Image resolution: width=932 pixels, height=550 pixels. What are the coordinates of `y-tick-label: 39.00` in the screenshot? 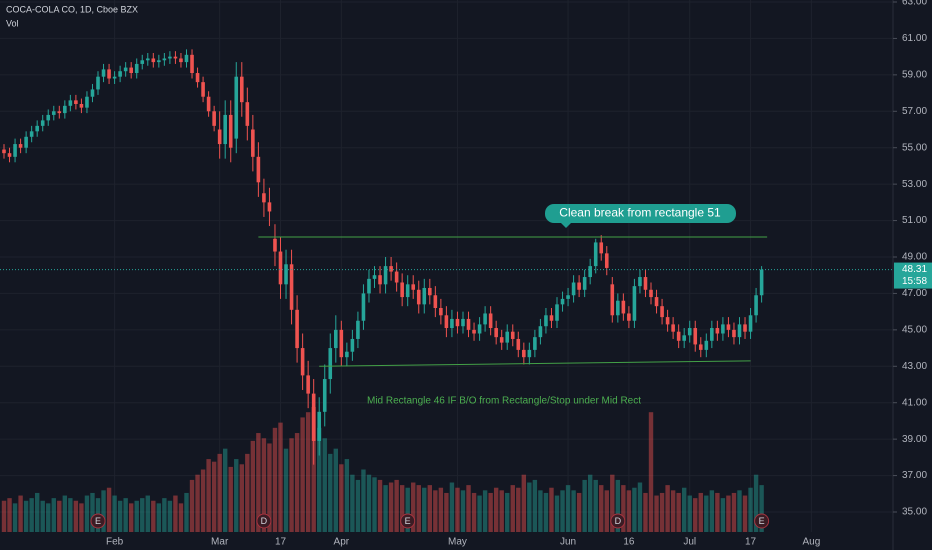 It's located at (914, 439).